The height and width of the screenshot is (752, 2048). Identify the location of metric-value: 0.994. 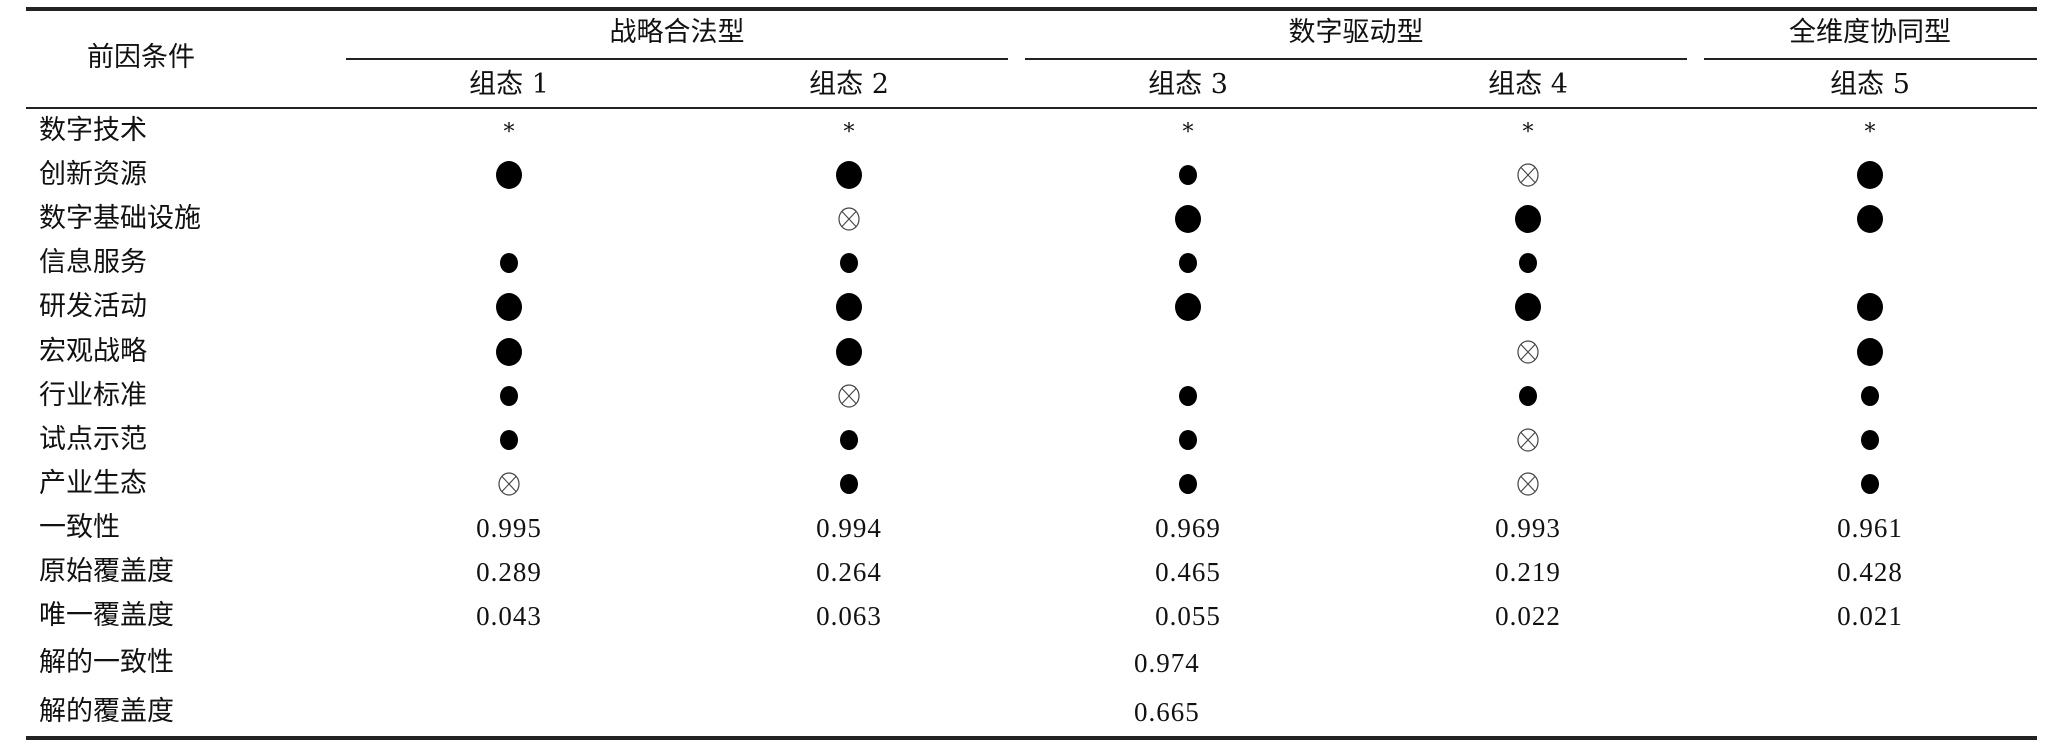
(849, 527).